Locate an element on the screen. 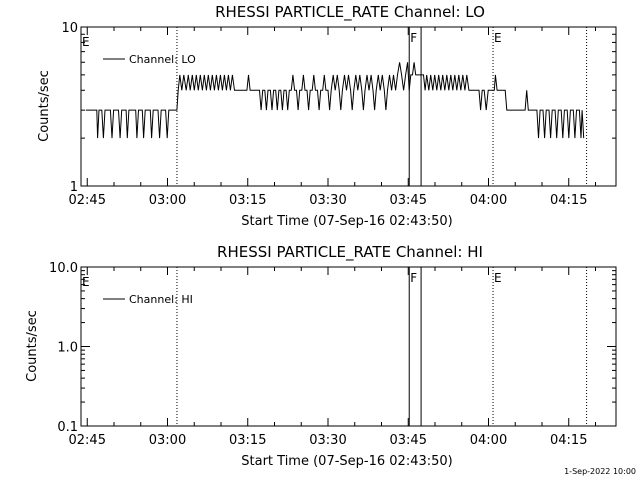 This screenshot has width=640, height=484. y-axis-label-lo: Counts/sec is located at coordinates (44, 106).